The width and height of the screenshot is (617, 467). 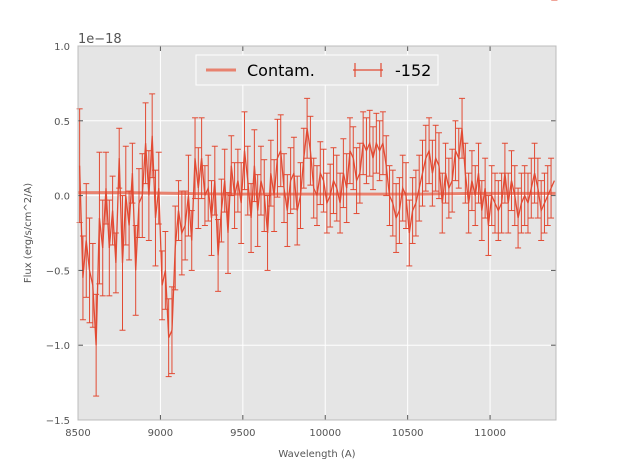 What do you see at coordinates (160, 433) in the screenshot?
I see `x-tick-label: 9000` at bounding box center [160, 433].